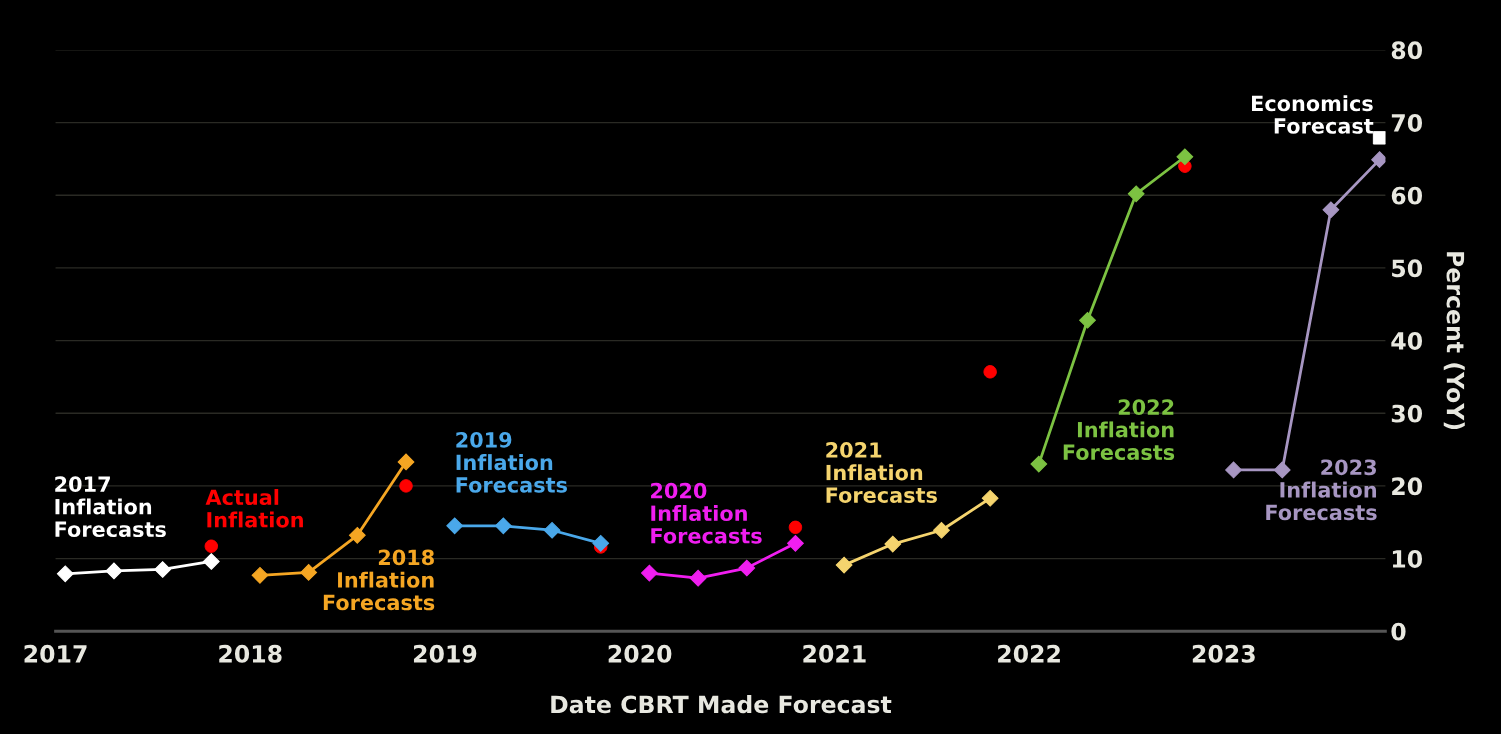 The width and height of the screenshot is (1501, 734). Describe the element at coordinates (1407, 195) in the screenshot. I see `y-tick-label: 60` at that location.